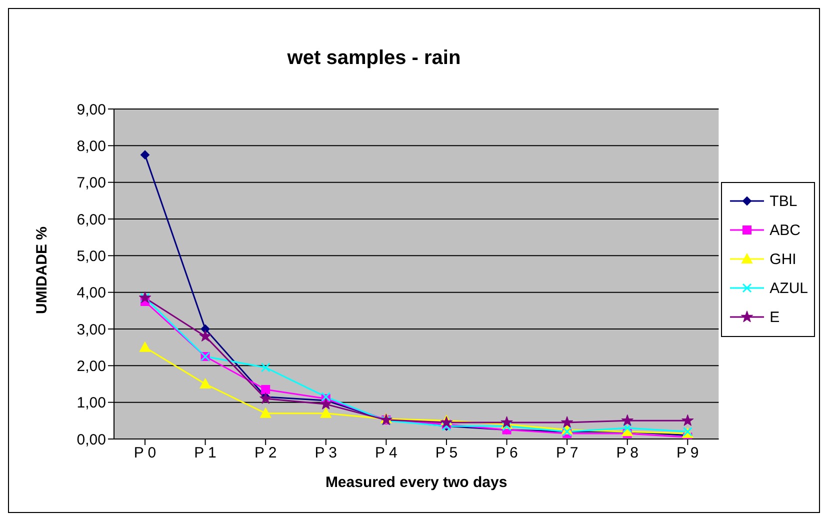  Describe the element at coordinates (91, 366) in the screenshot. I see `y-tick-label: 2,00` at that location.